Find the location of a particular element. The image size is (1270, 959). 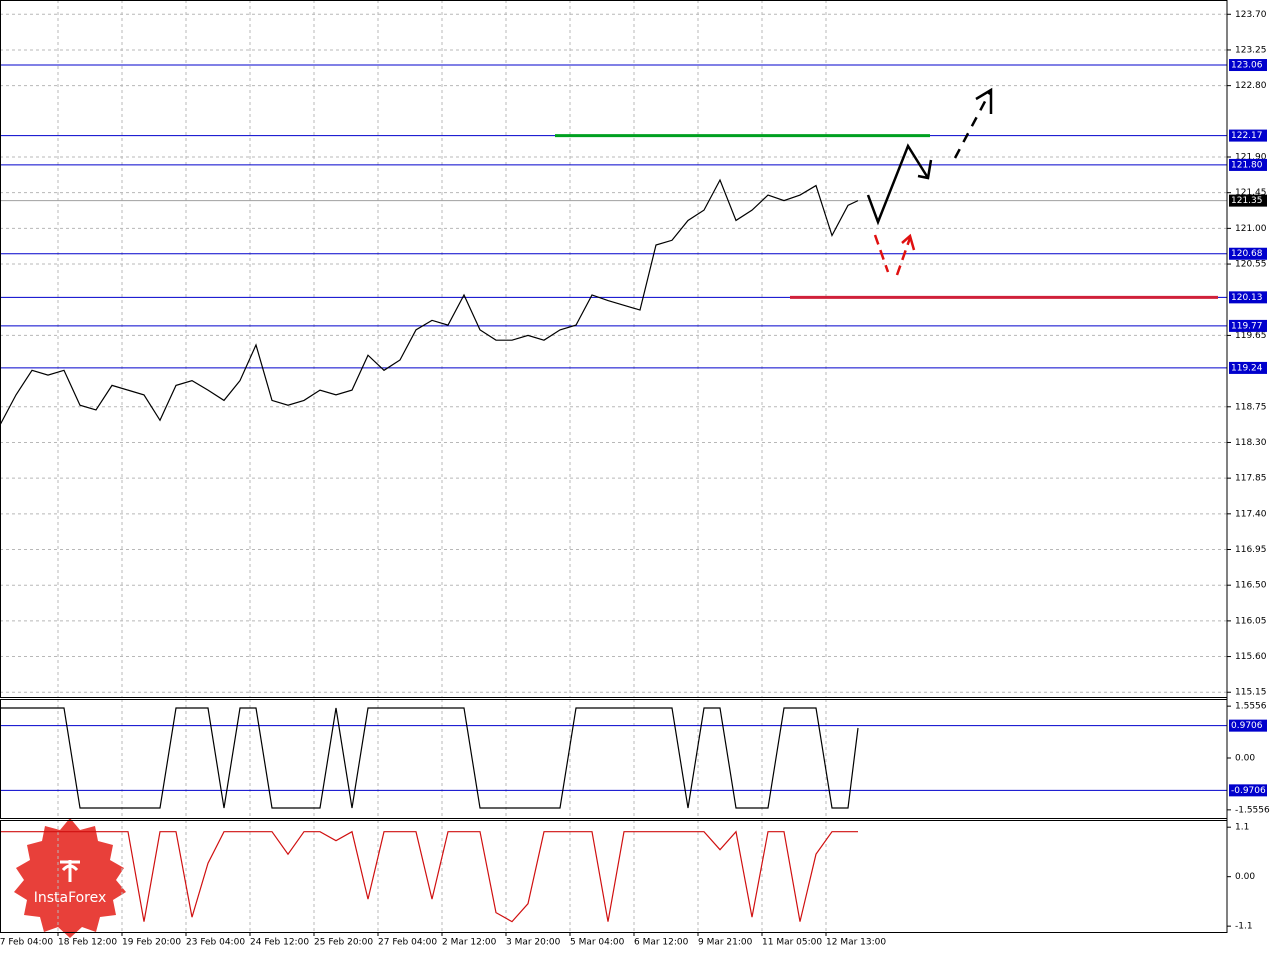

y-tick-label: 123.70 is located at coordinates (1251, 15).